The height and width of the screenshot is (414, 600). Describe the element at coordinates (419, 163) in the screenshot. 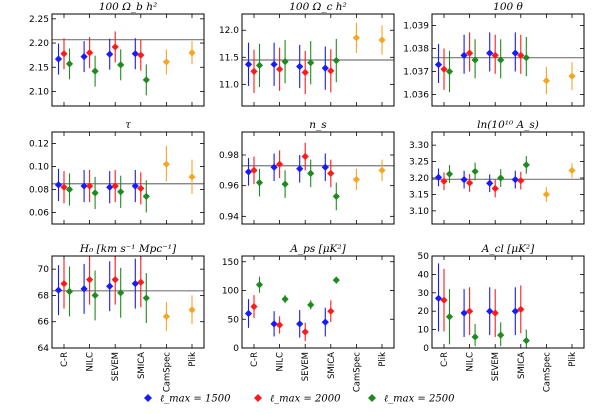

I see `y-tick-label: 3.25` at that location.